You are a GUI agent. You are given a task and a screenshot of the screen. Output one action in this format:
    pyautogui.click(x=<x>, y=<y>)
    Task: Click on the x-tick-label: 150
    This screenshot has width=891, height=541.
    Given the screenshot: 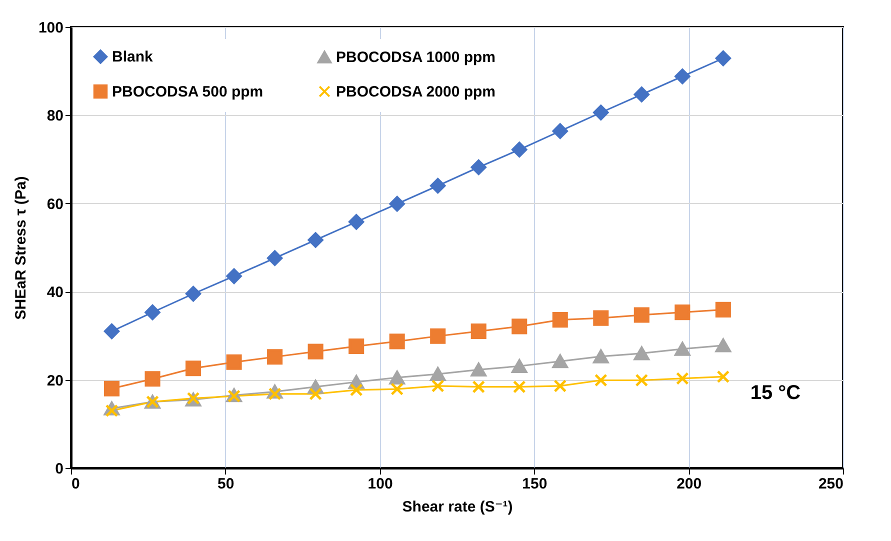 What is the action you would take?
    pyautogui.click(x=535, y=484)
    